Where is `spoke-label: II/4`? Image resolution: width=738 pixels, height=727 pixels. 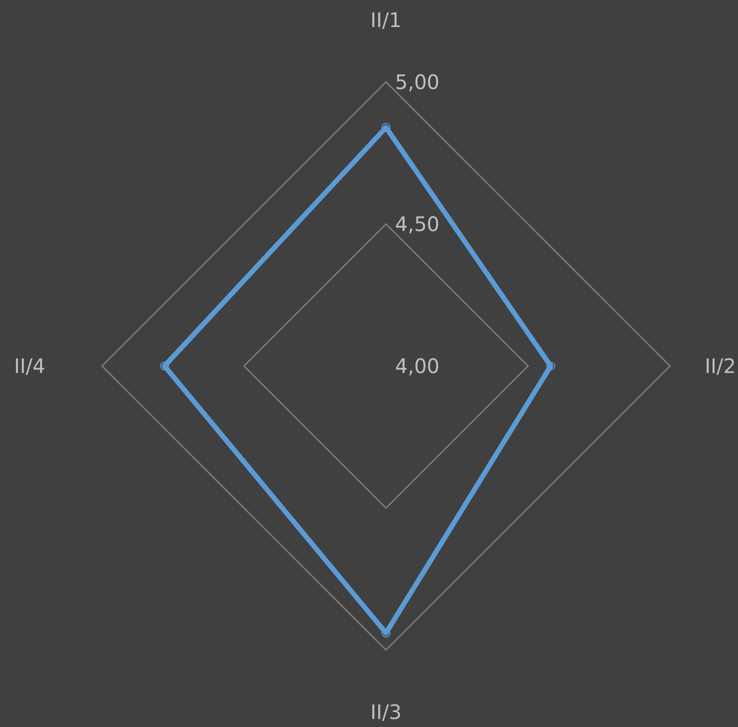
spoke-label: II/4 is located at coordinates (30, 366).